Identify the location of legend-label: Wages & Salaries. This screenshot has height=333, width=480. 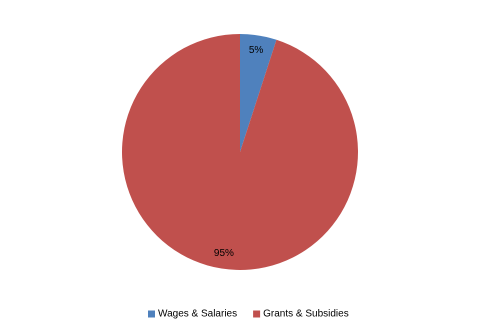
(197, 314).